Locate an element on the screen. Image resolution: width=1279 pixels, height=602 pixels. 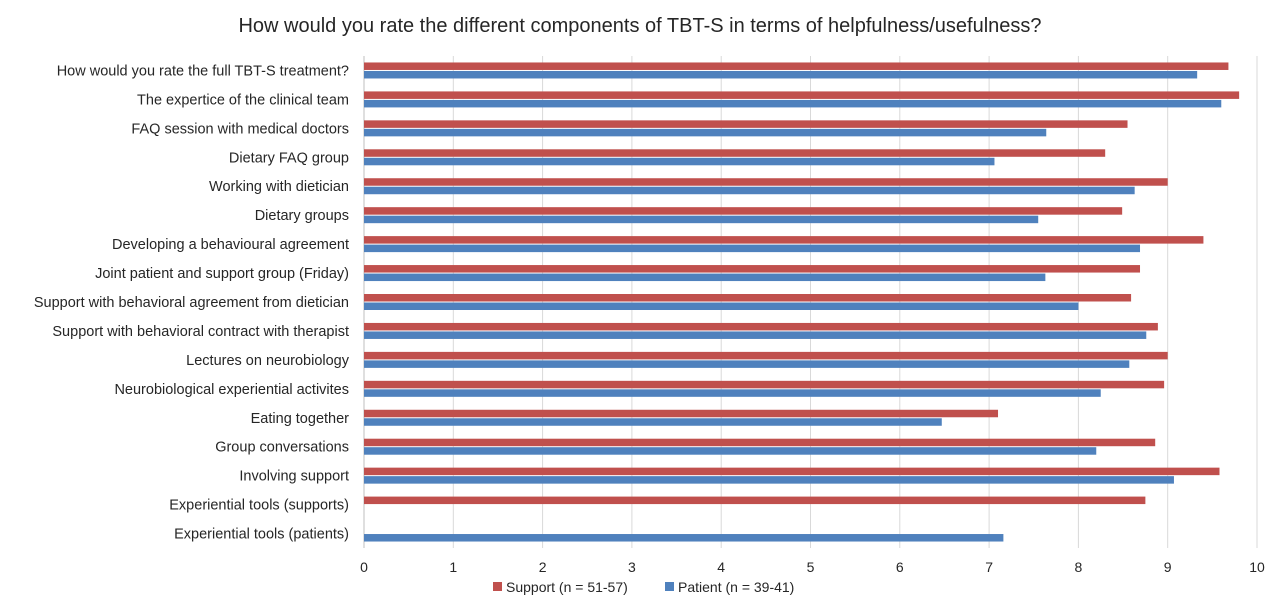
category-label: Neurobiological experiential activites is located at coordinates (231, 390).